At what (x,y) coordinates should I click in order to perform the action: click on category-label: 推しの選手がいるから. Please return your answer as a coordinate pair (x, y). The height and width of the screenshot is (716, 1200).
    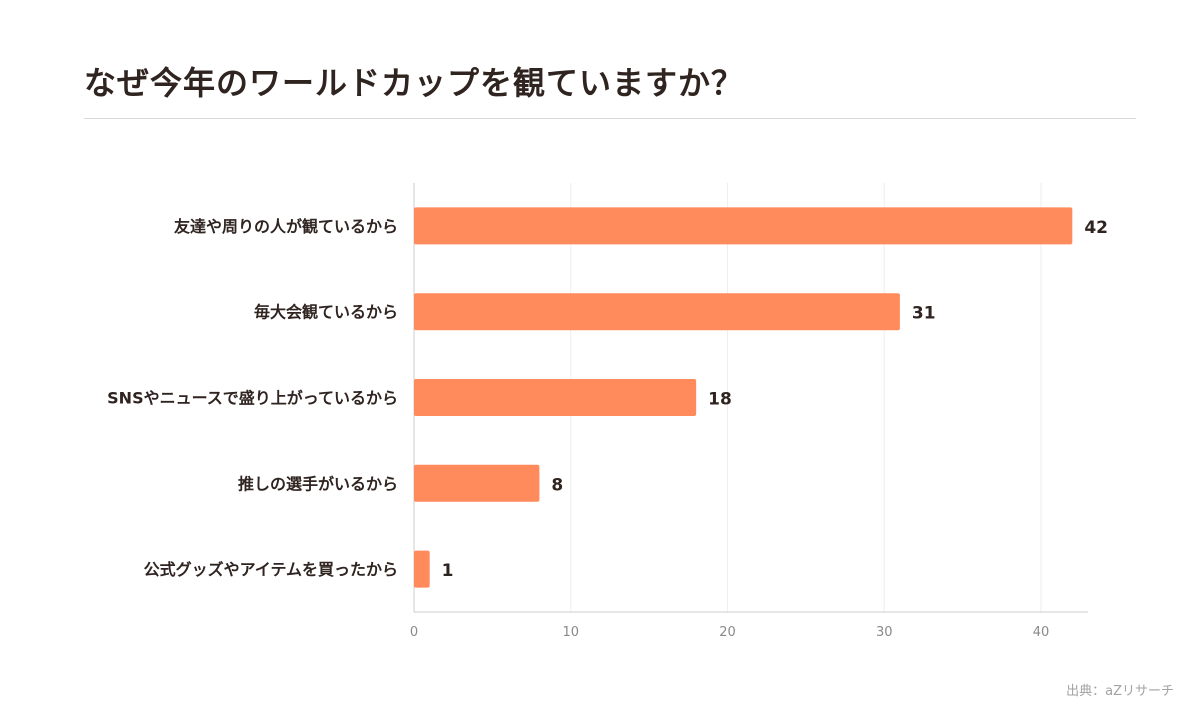
    Looking at the image, I should click on (318, 483).